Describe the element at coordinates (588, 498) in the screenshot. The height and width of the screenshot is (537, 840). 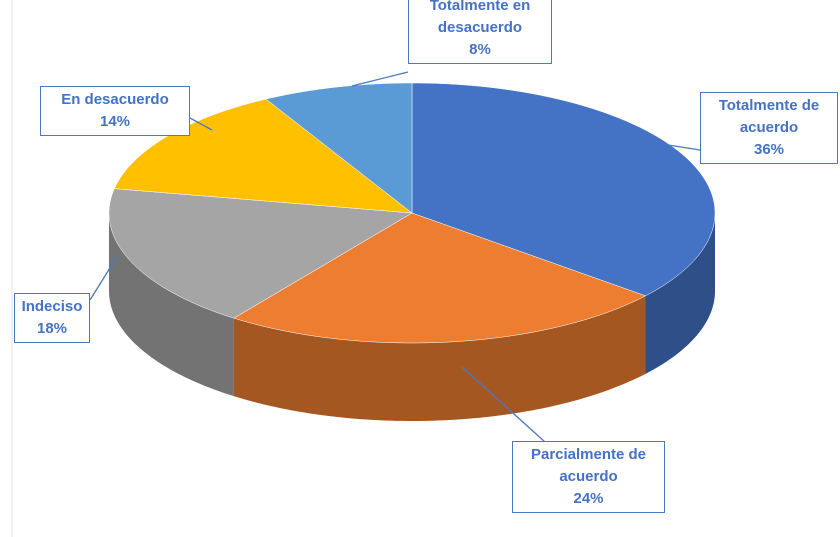
I see `value-label: 24%` at that location.